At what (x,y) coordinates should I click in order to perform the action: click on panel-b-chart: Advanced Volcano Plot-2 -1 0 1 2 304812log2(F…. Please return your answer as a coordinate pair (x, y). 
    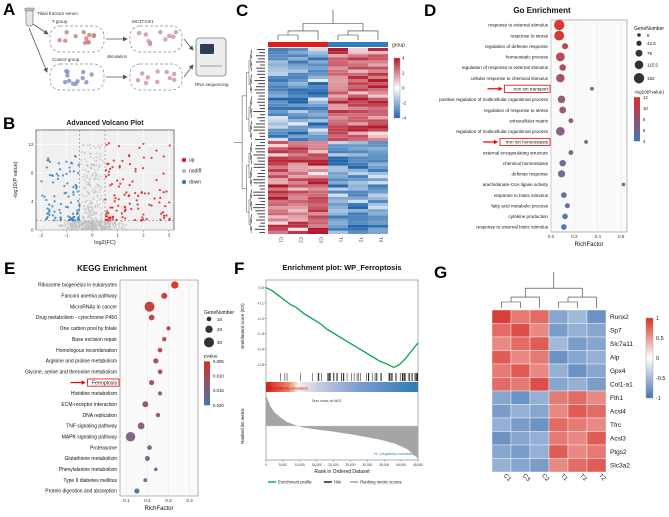
    Looking at the image, I should click on (107, 183).